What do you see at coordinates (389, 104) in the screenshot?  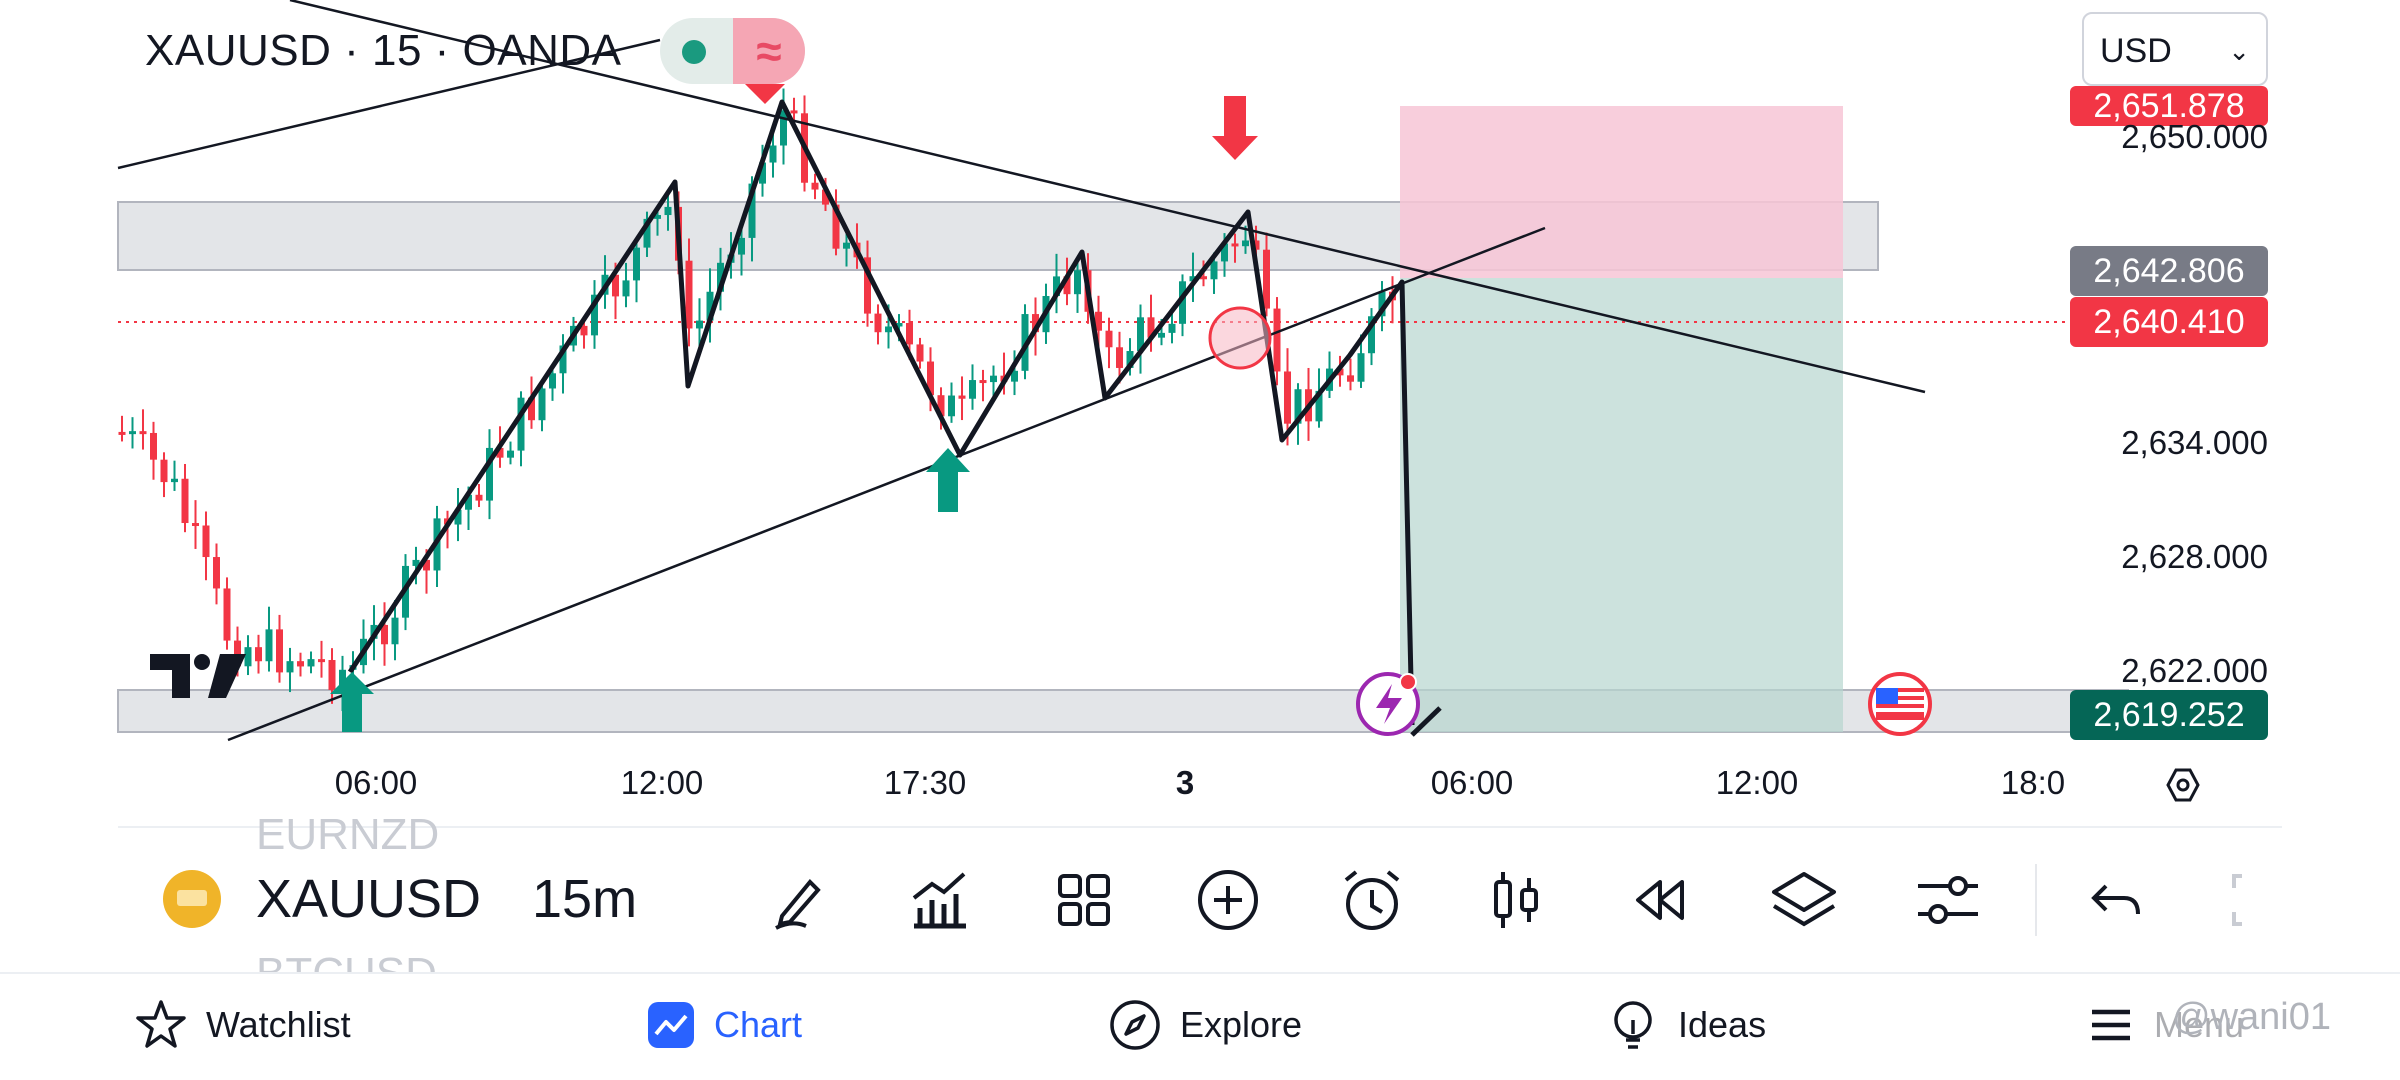 I see `upper-trendline-left` at bounding box center [389, 104].